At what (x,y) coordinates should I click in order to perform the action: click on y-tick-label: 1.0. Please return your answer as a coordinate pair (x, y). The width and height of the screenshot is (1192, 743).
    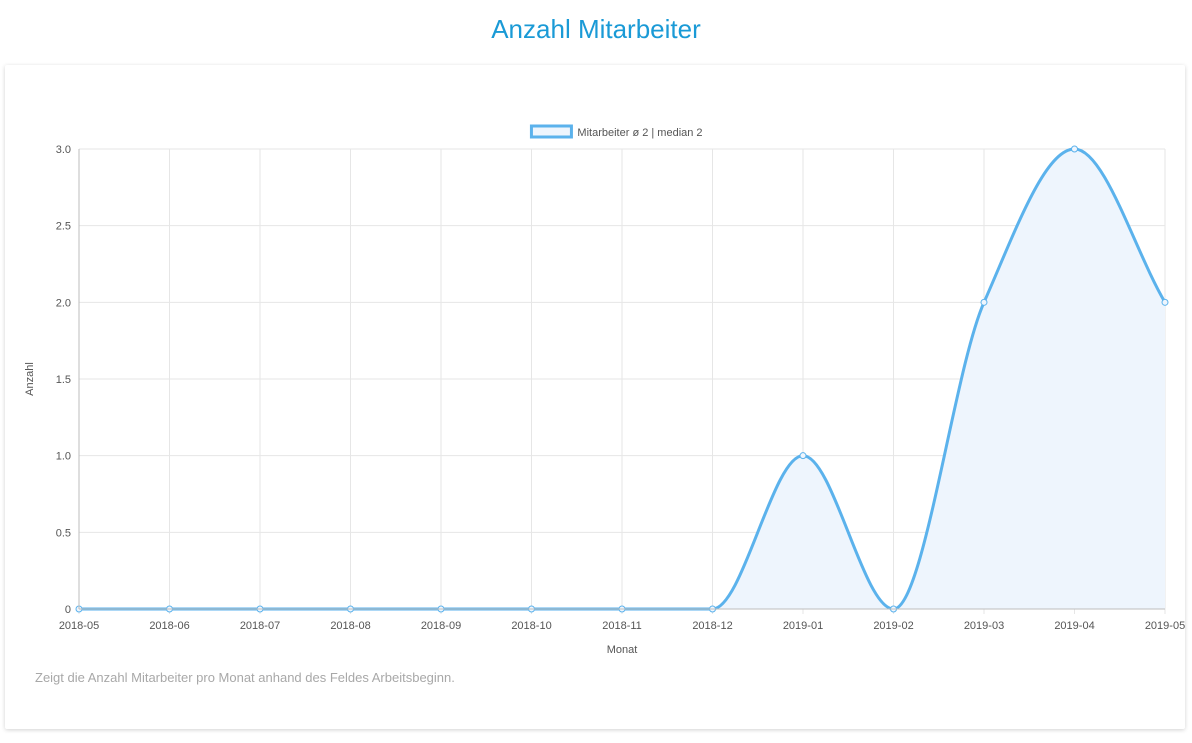
    Looking at the image, I should click on (63, 457).